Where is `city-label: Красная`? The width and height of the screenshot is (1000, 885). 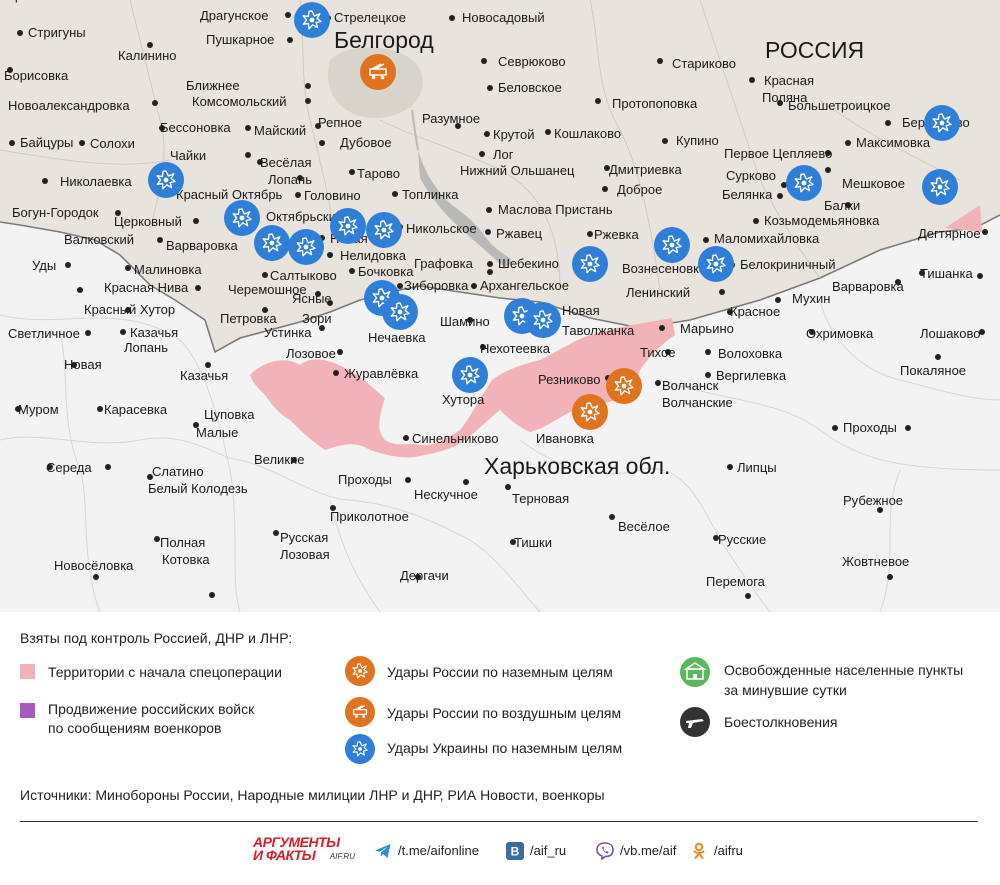
city-label: Красная is located at coordinates (789, 80).